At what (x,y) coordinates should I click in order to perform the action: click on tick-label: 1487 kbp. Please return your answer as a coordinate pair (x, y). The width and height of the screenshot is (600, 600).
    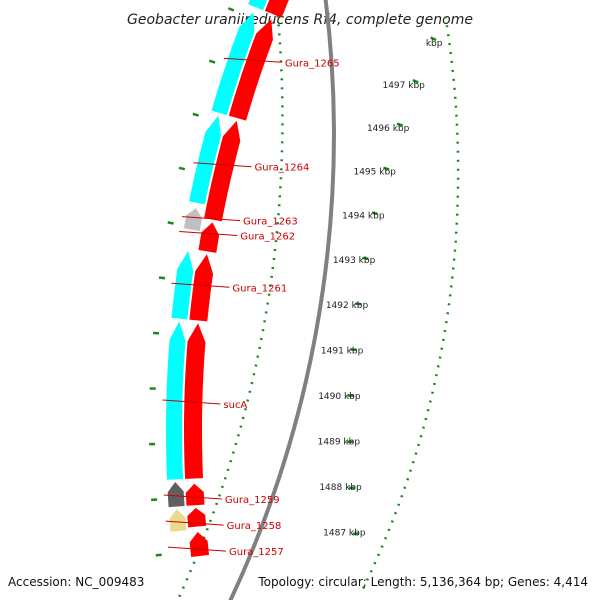
    Looking at the image, I should click on (344, 534).